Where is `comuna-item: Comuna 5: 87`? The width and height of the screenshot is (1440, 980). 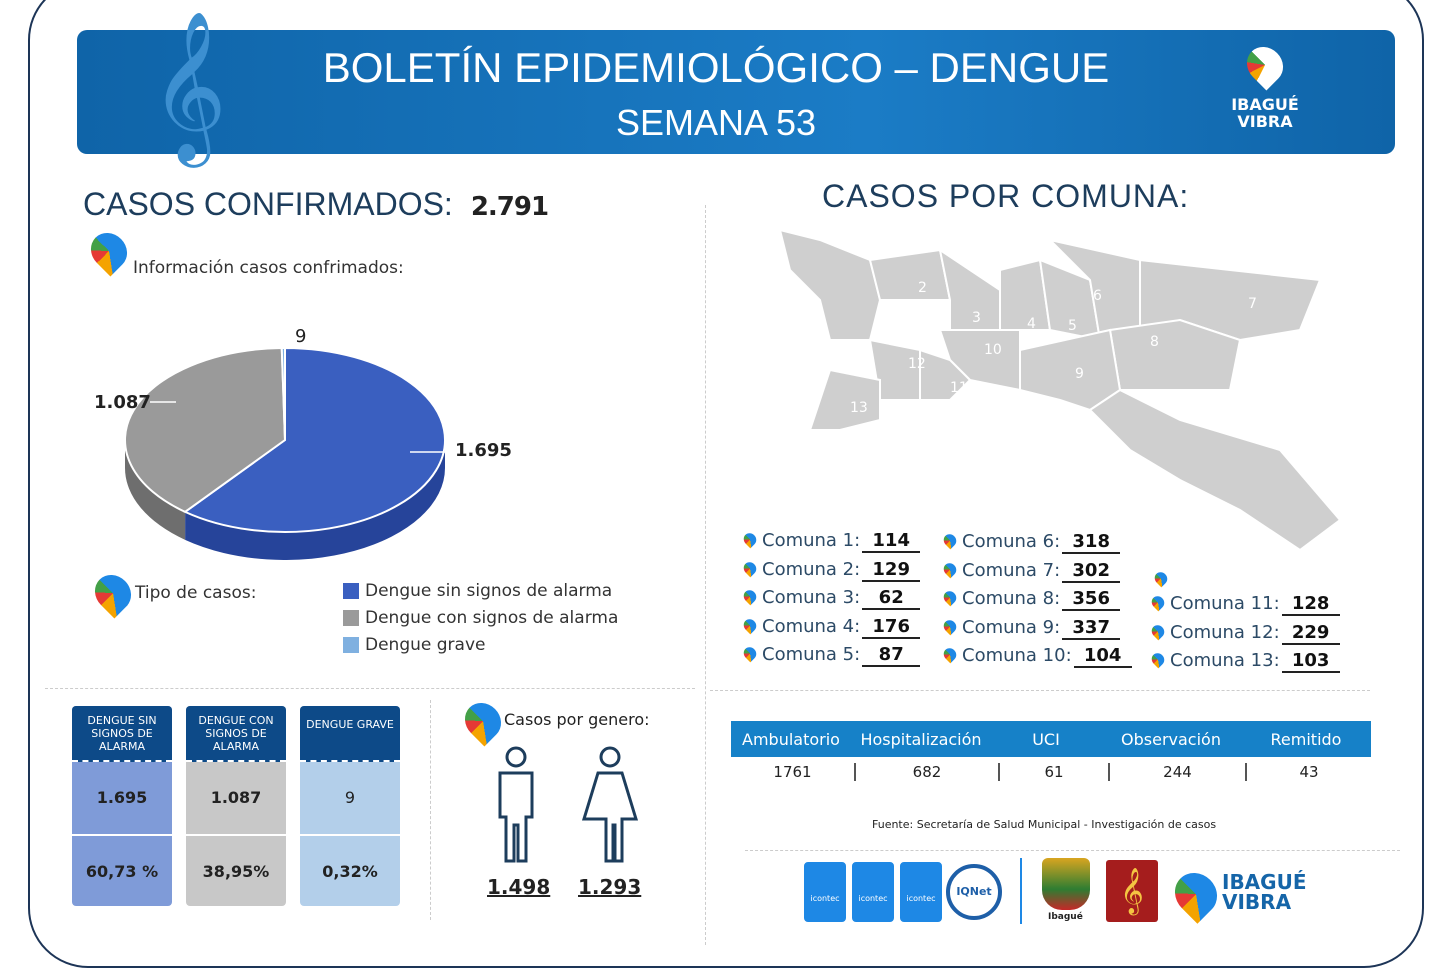
comuna-item: Comuna 5: 87 is located at coordinates (831, 655).